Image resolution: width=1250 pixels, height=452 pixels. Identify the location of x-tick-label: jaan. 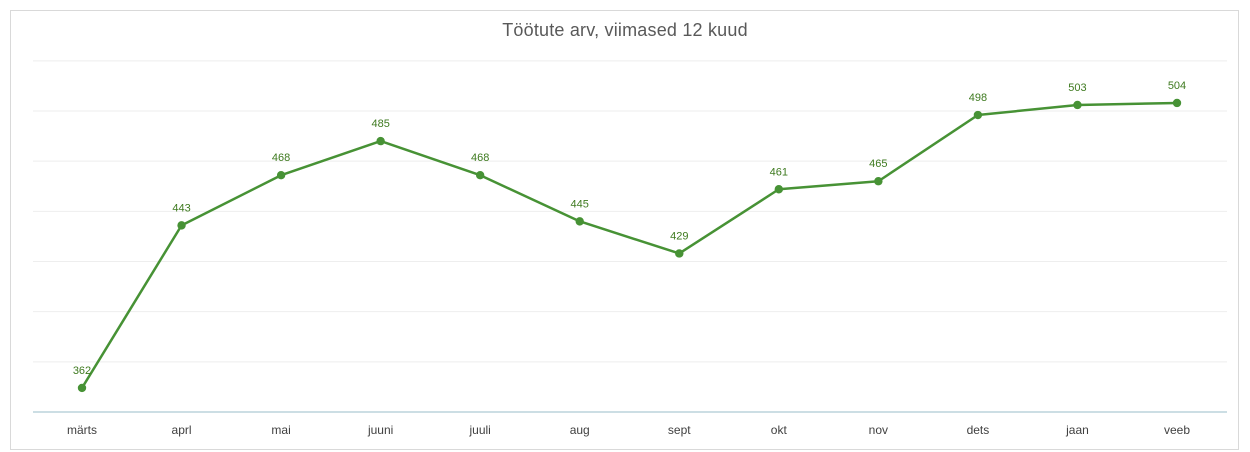
(1077, 430).